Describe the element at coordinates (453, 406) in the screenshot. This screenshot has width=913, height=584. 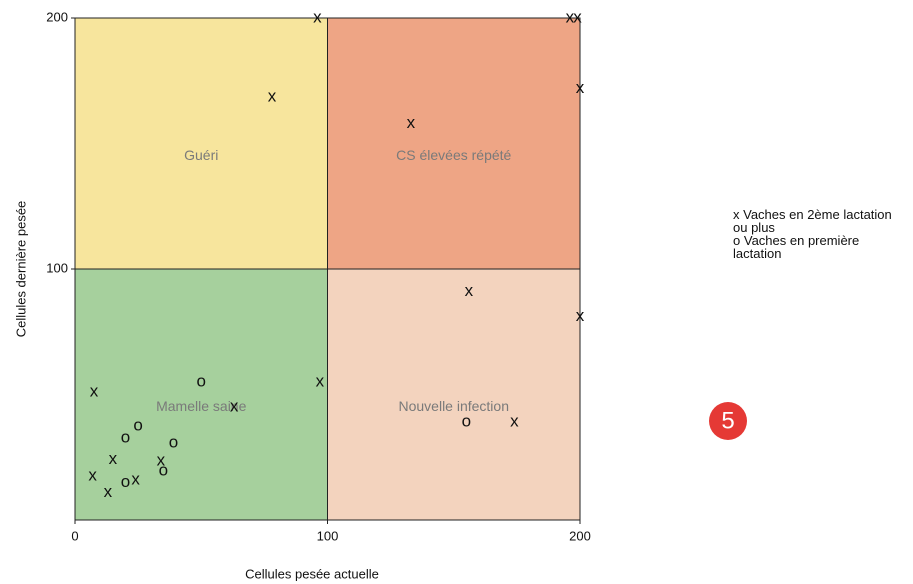
I see `quadrant-label: Nouvelle infection` at that location.